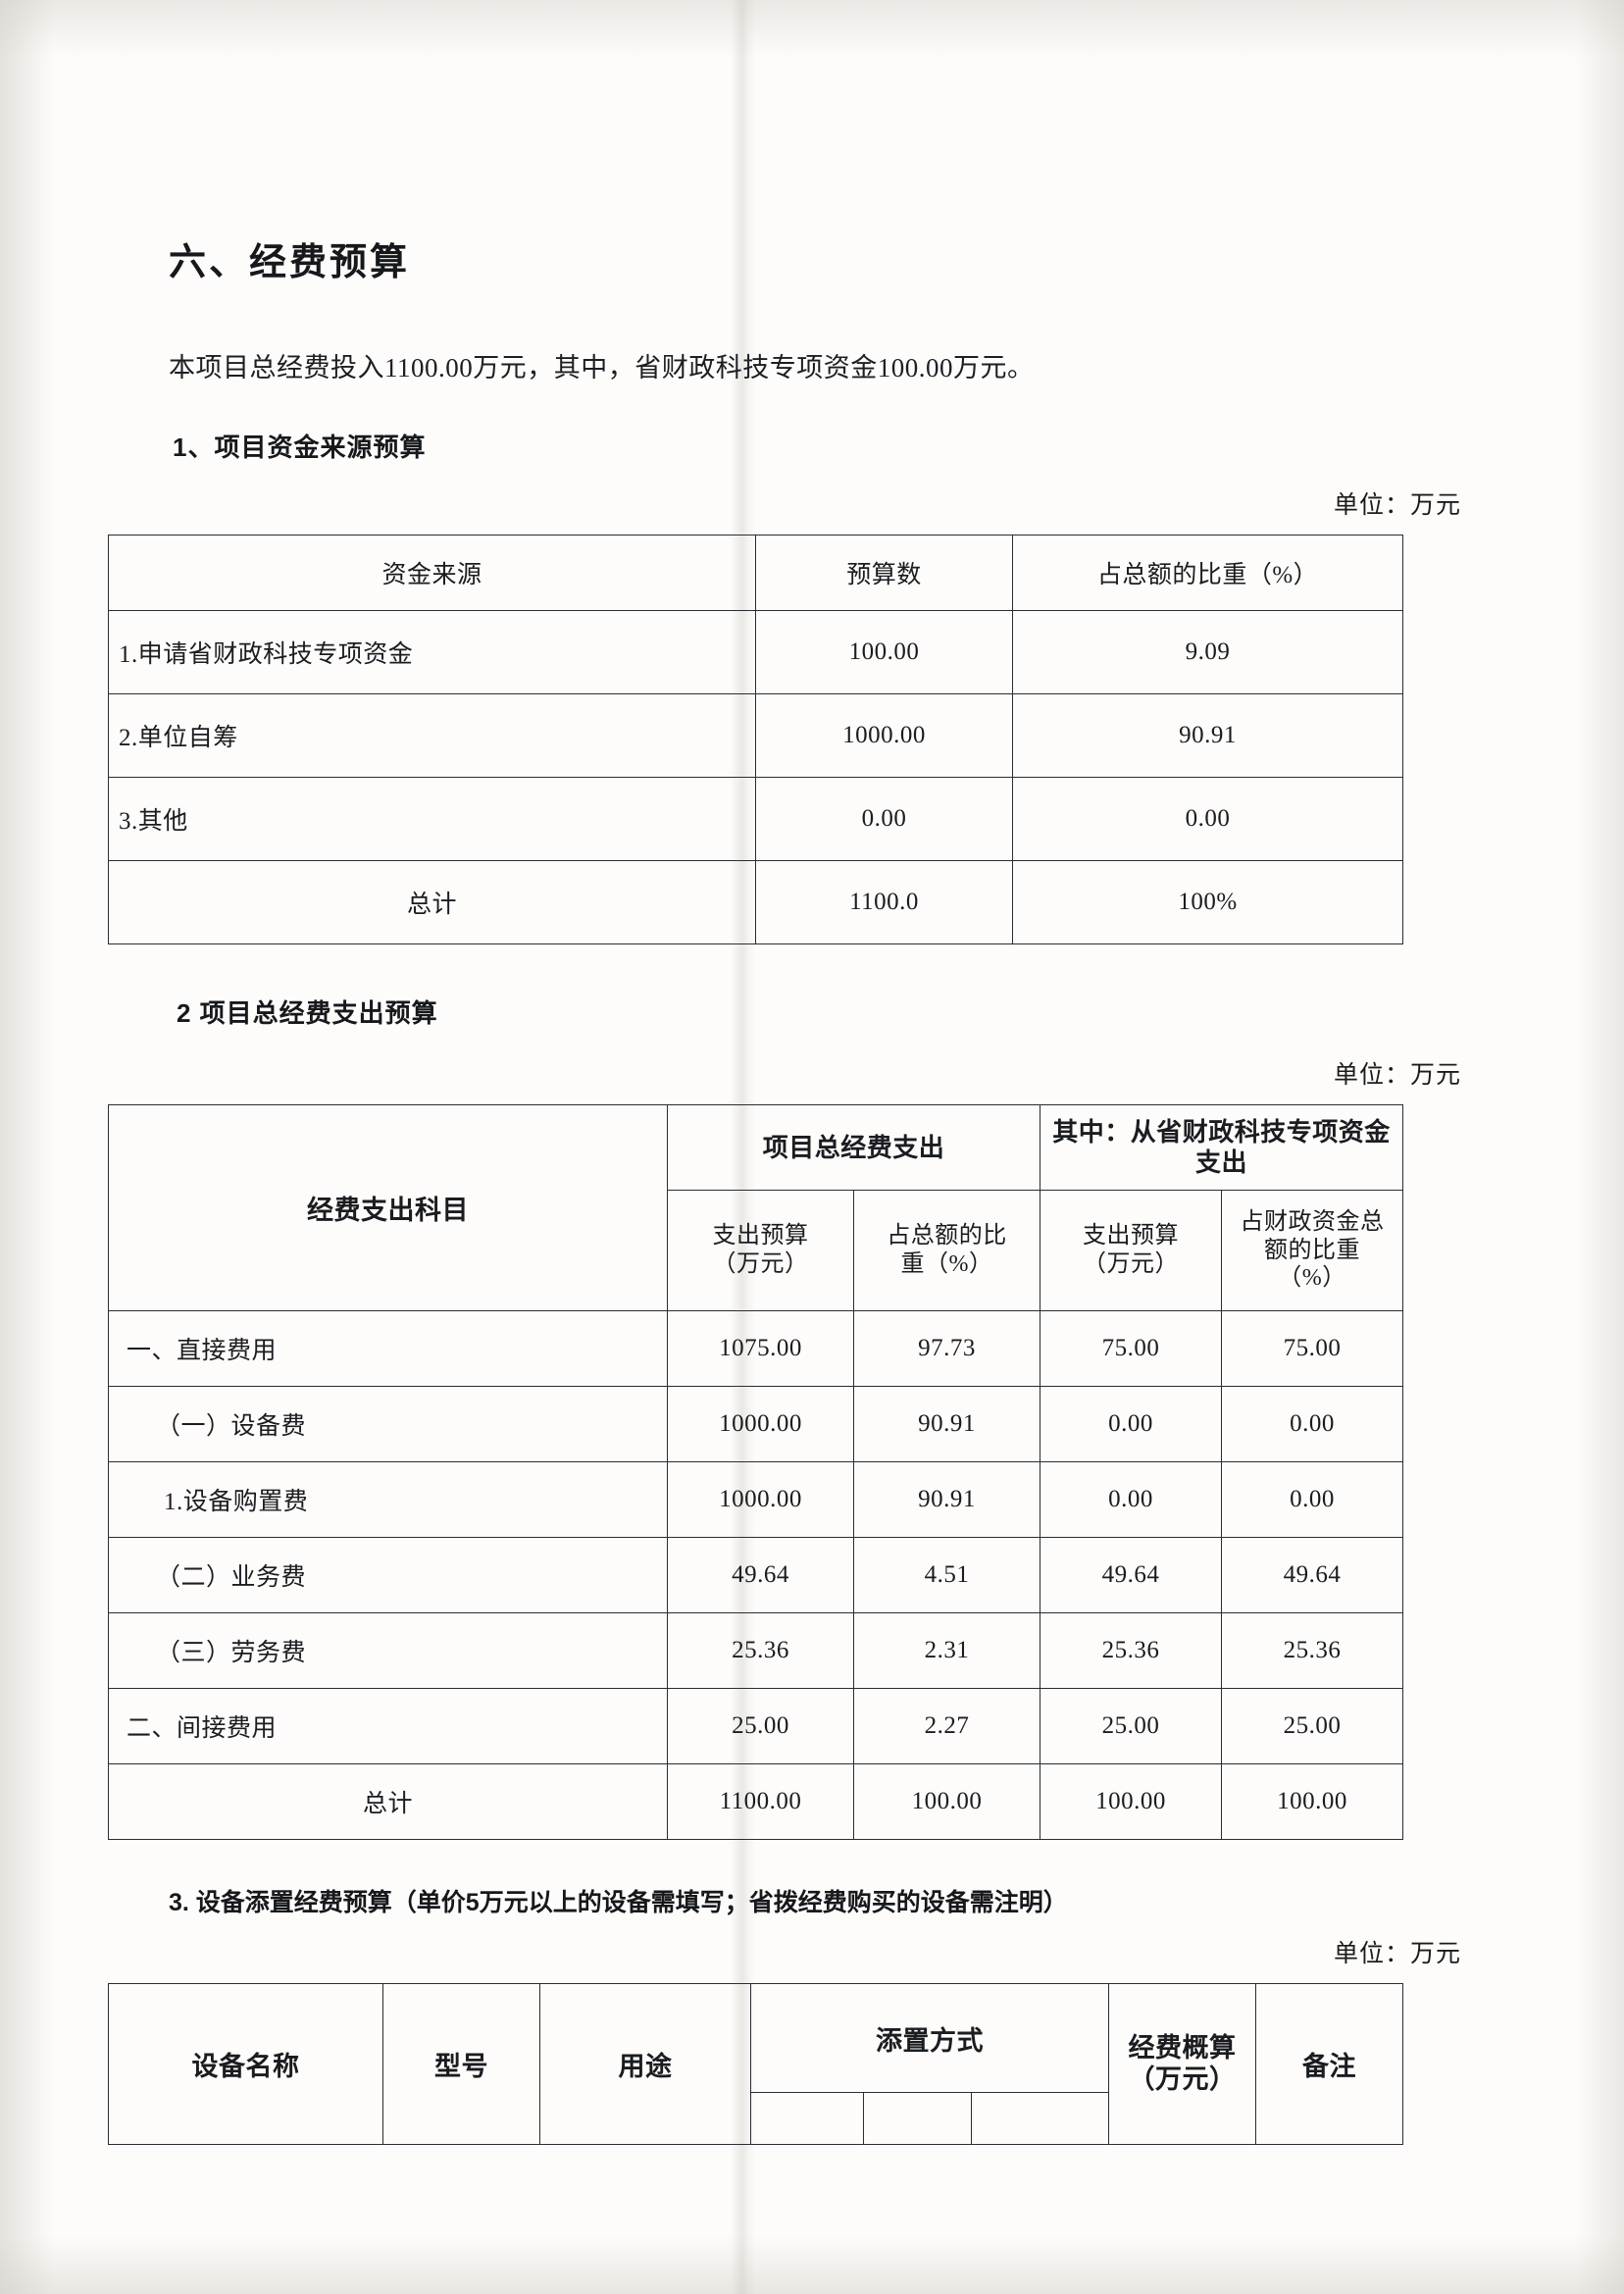  What do you see at coordinates (388, 1348) in the screenshot?
I see `expenditure-item-name: 一、直接费用` at bounding box center [388, 1348].